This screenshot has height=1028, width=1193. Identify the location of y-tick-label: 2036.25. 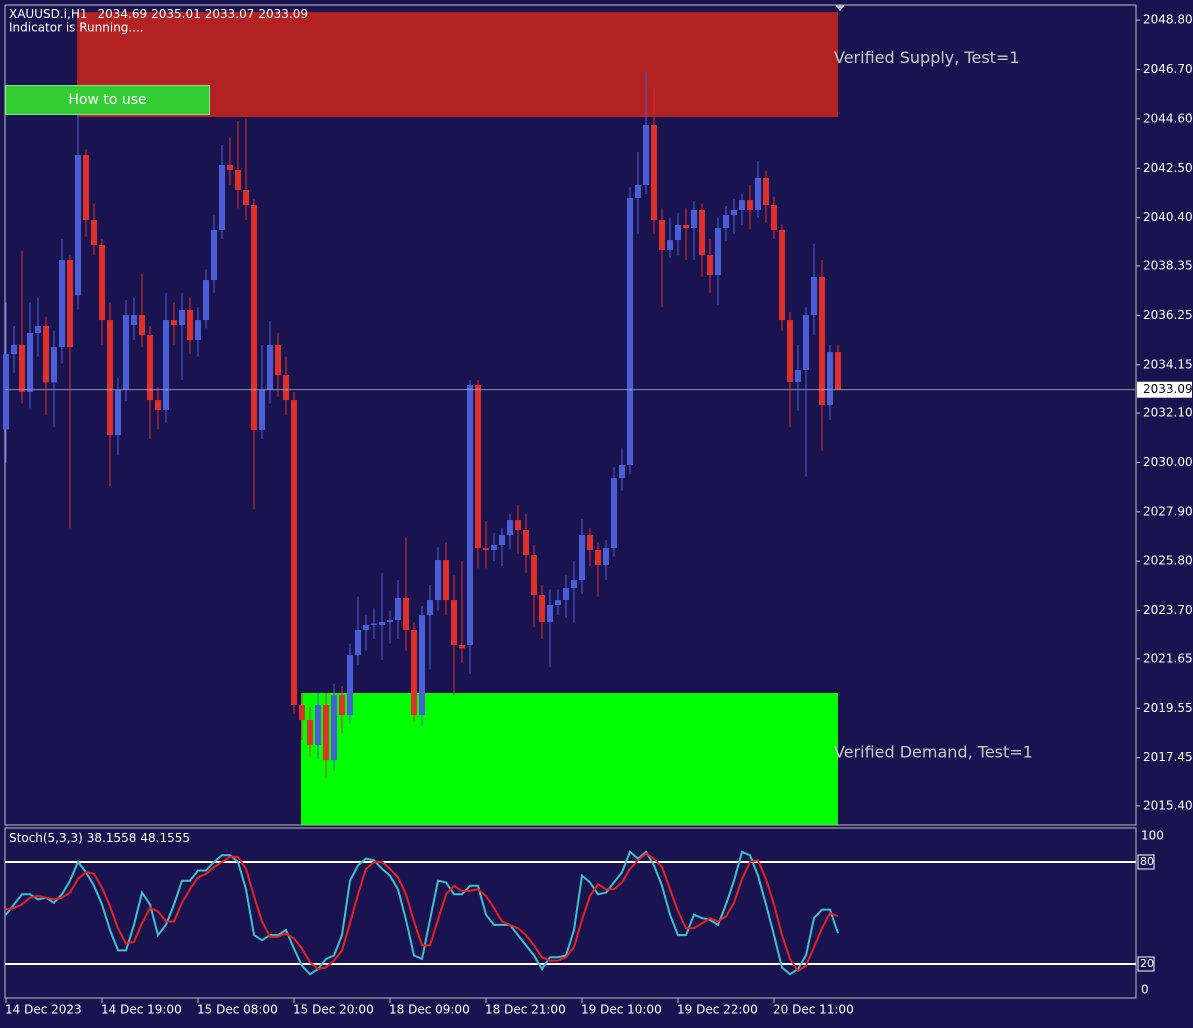
(1168, 315).